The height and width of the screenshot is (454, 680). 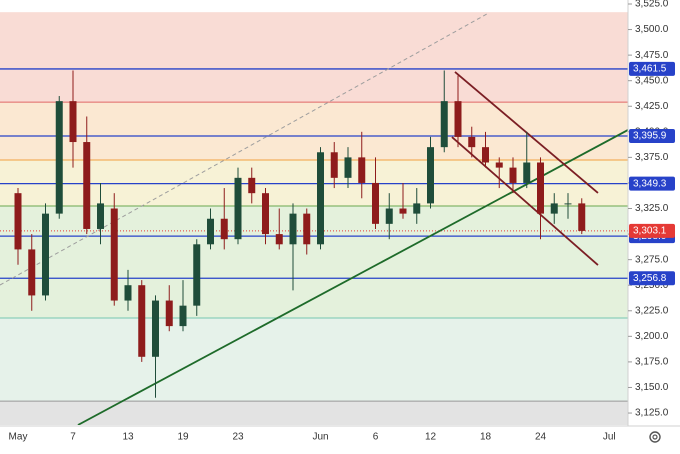 I want to click on x-tick-label: 12, so click(x=431, y=437).